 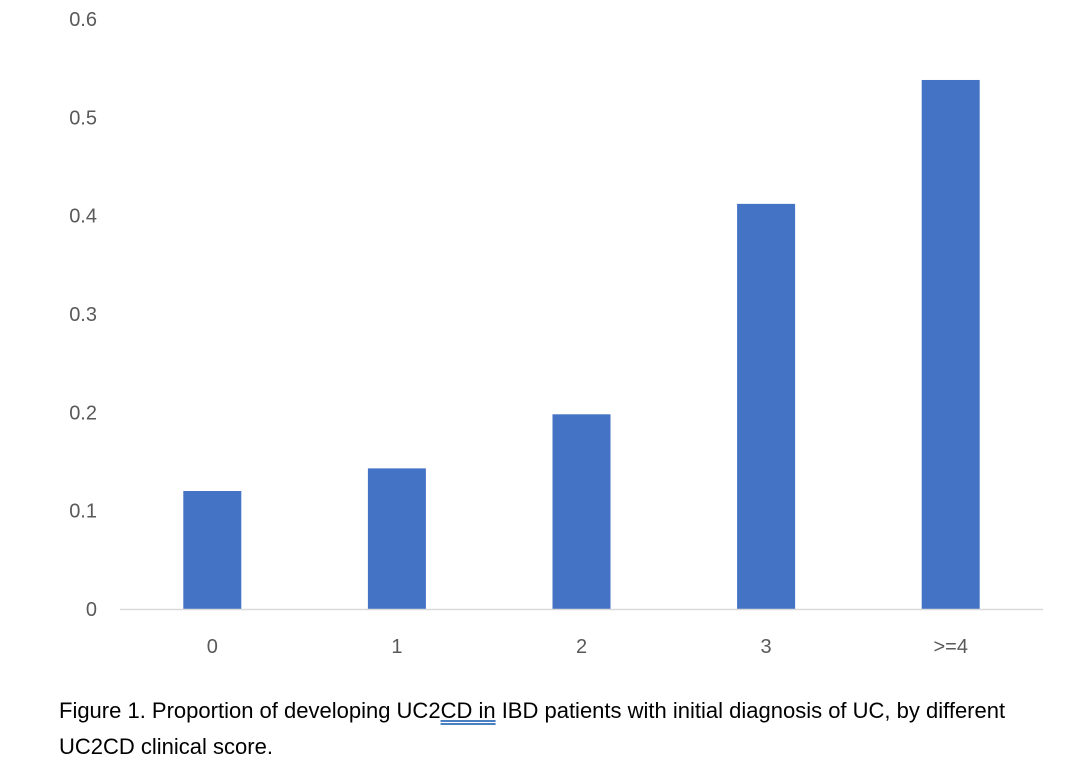 I want to click on y-tick-label: 0, so click(x=91, y=610).